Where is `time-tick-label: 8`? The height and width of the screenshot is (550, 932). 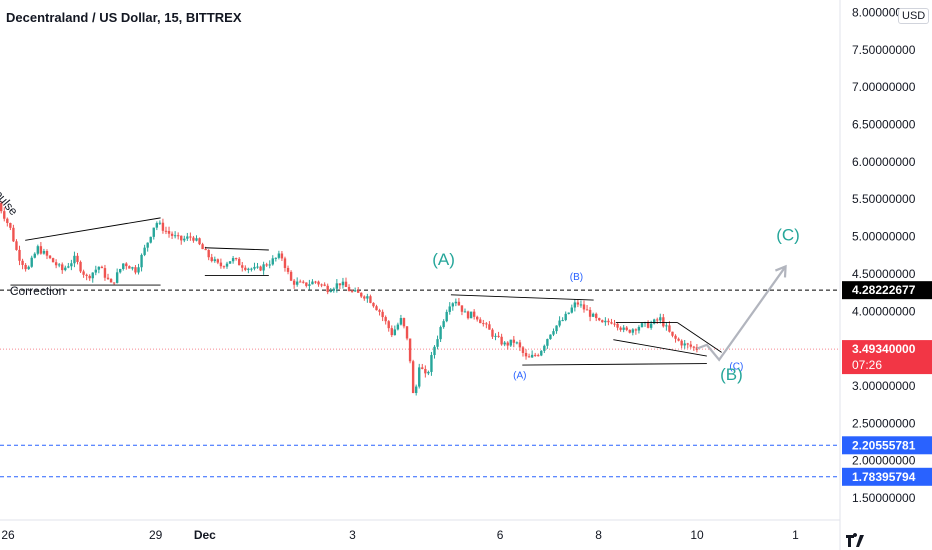
time-tick-label: 8 is located at coordinates (598, 535).